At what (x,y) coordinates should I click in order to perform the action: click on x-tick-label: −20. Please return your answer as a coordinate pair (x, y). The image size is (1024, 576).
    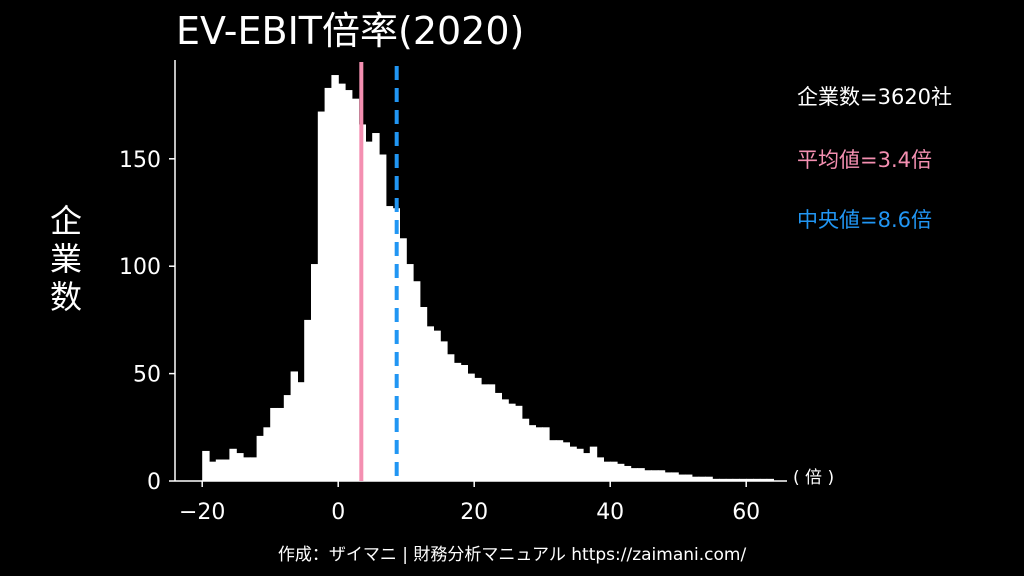
    Looking at the image, I should click on (202, 512).